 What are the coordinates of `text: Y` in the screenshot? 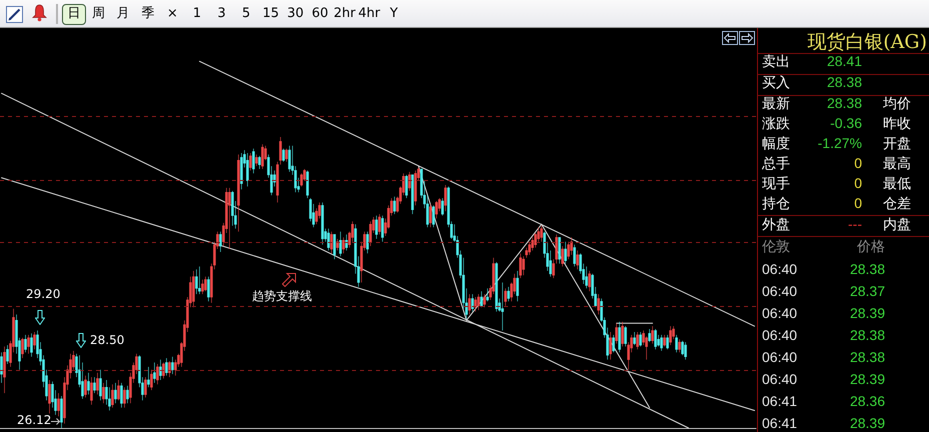 It's located at (394, 14).